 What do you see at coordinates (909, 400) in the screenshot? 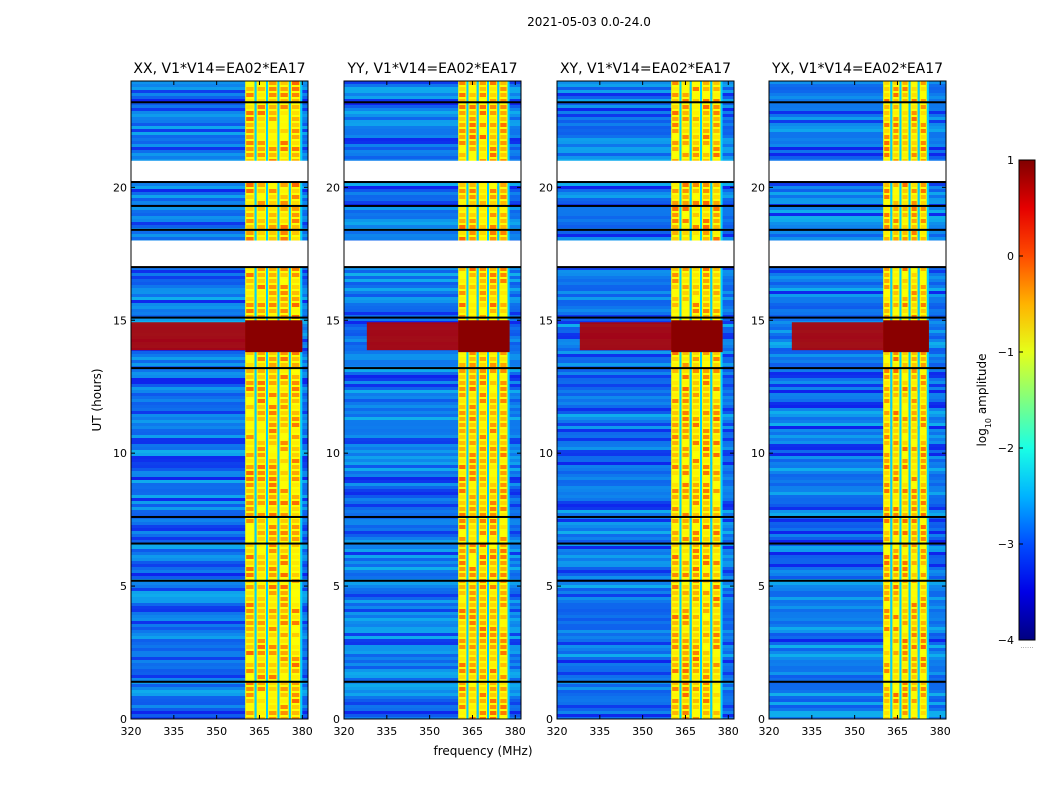
I see `rfi-gap` at bounding box center [909, 400].